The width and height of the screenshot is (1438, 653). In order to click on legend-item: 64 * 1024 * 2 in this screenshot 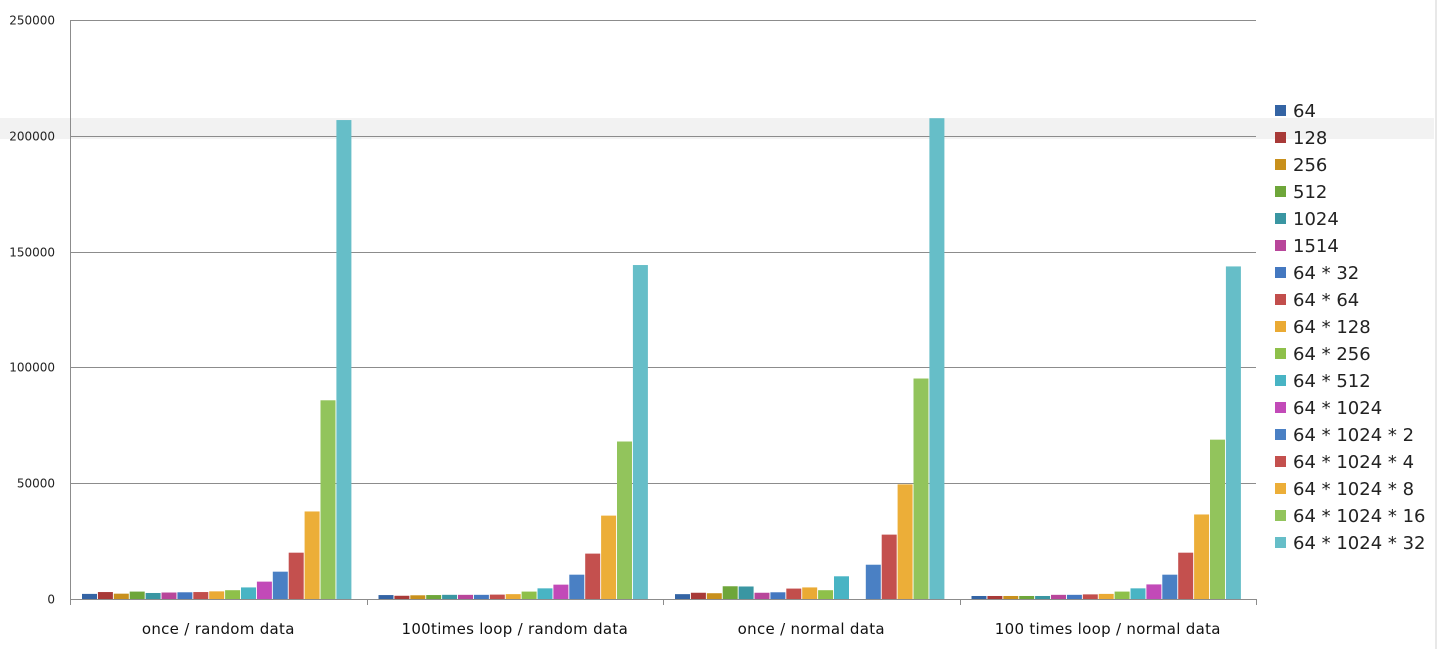, I will do `click(1344, 435)`.